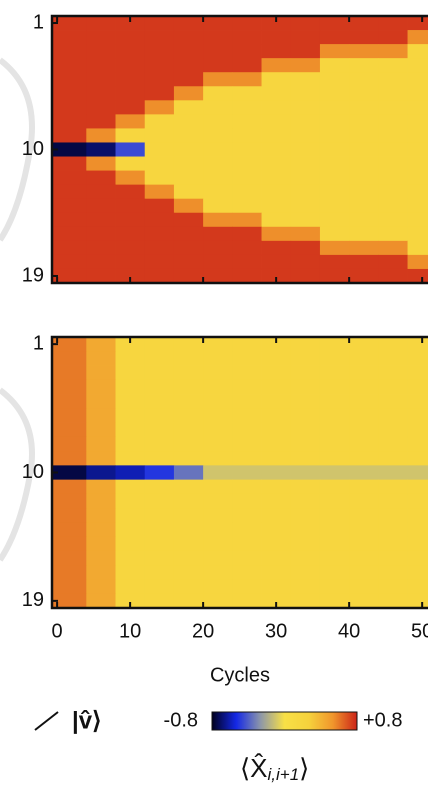 Image resolution: width=428 pixels, height=803 pixels. I want to click on background-decoration, so click(17, 309).